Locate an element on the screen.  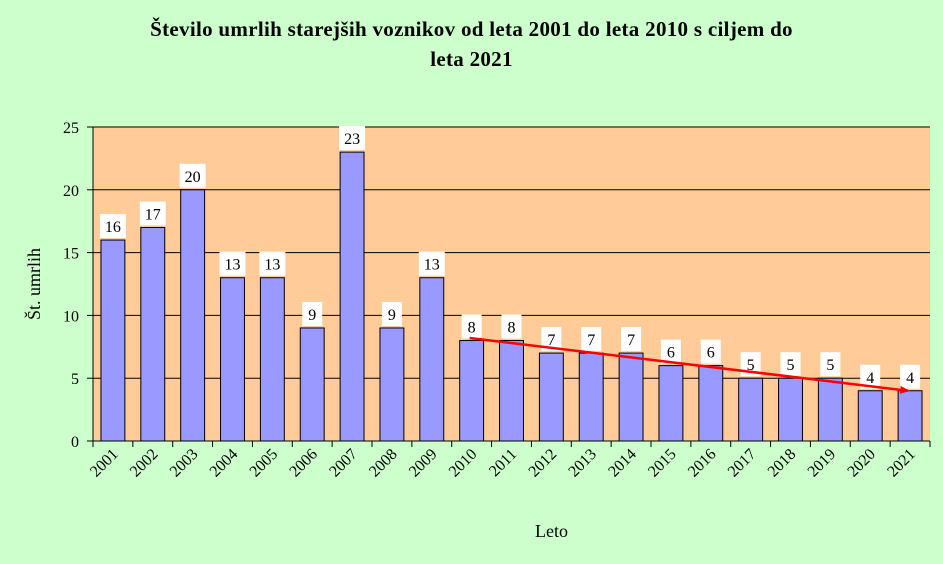
data-label-2008: 9 is located at coordinates (392, 315).